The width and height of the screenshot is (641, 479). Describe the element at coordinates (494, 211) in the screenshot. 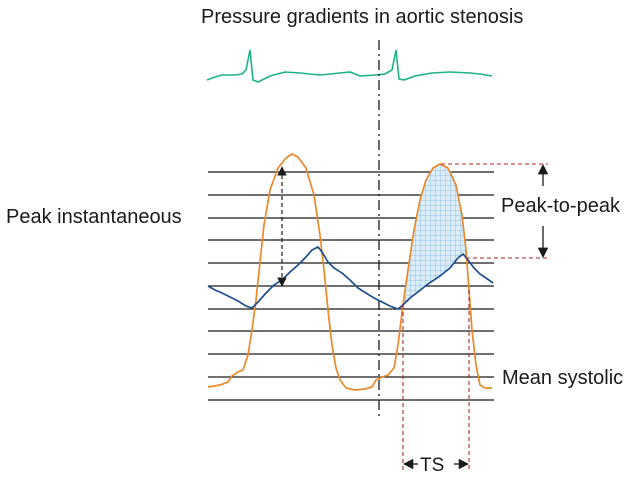

I see `peak-to-peak-guides` at that location.